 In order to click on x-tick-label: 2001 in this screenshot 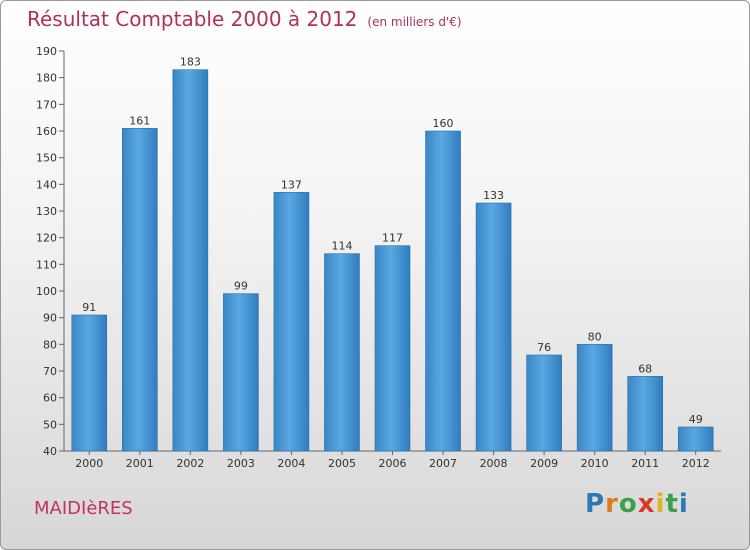, I will do `click(140, 463)`.